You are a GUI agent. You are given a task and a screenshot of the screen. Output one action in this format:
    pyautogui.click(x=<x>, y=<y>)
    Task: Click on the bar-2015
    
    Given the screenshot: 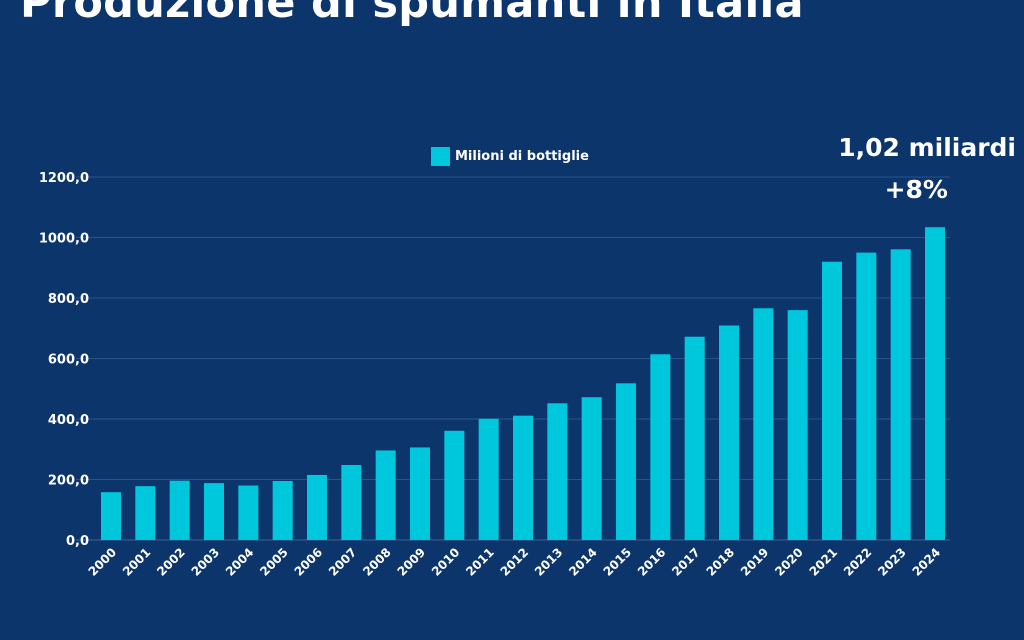 What is the action you would take?
    pyautogui.click(x=626, y=461)
    